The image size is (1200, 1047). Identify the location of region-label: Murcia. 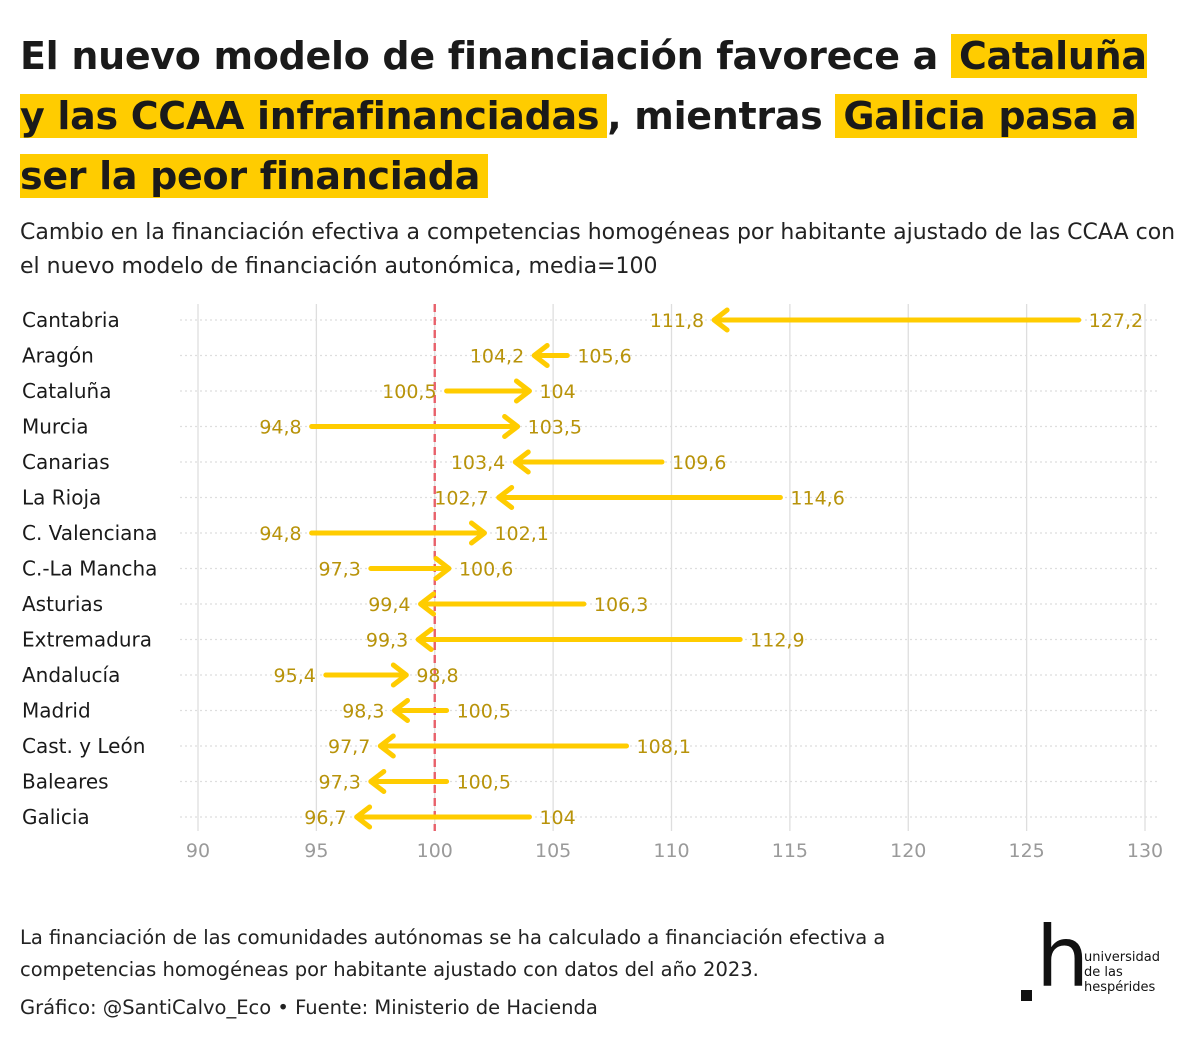
(55, 427).